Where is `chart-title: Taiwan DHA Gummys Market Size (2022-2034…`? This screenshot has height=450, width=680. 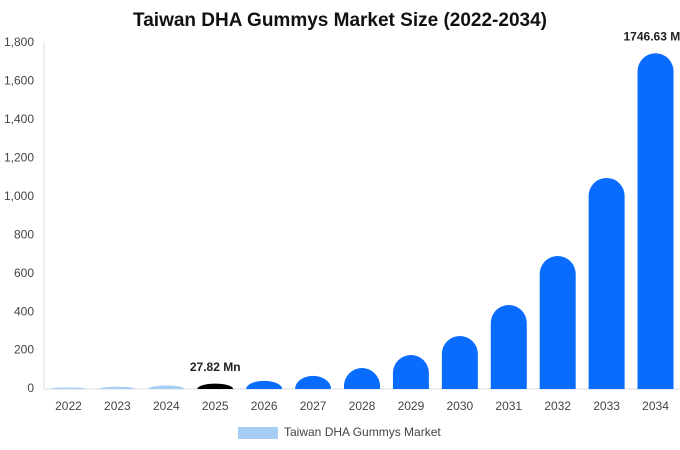 chart-title: Taiwan DHA Gummys Market Size (2022-2034… is located at coordinates (340, 20).